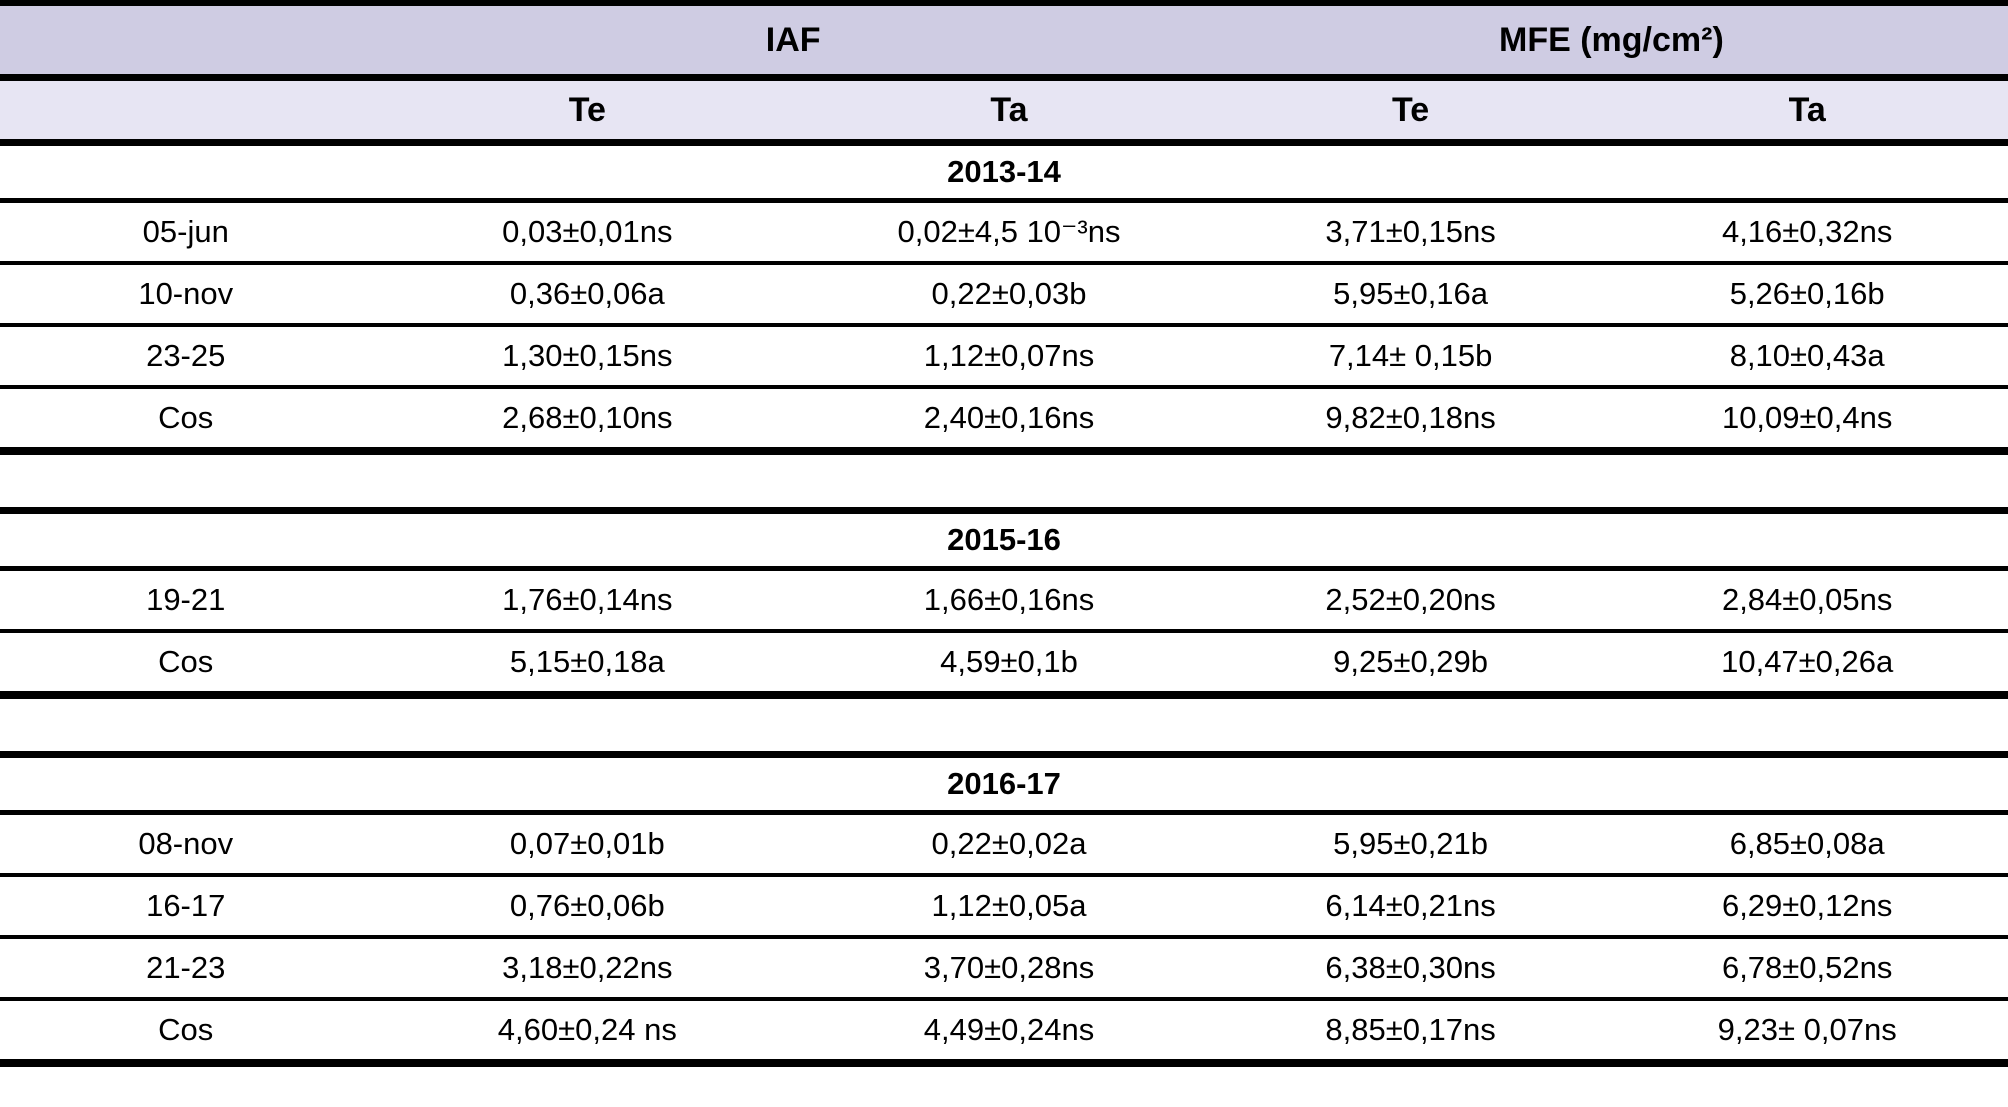 The height and width of the screenshot is (1107, 2008). What do you see at coordinates (1410, 1033) in the screenshot?
I see `value-cell: 8,85±0,17ns` at bounding box center [1410, 1033].